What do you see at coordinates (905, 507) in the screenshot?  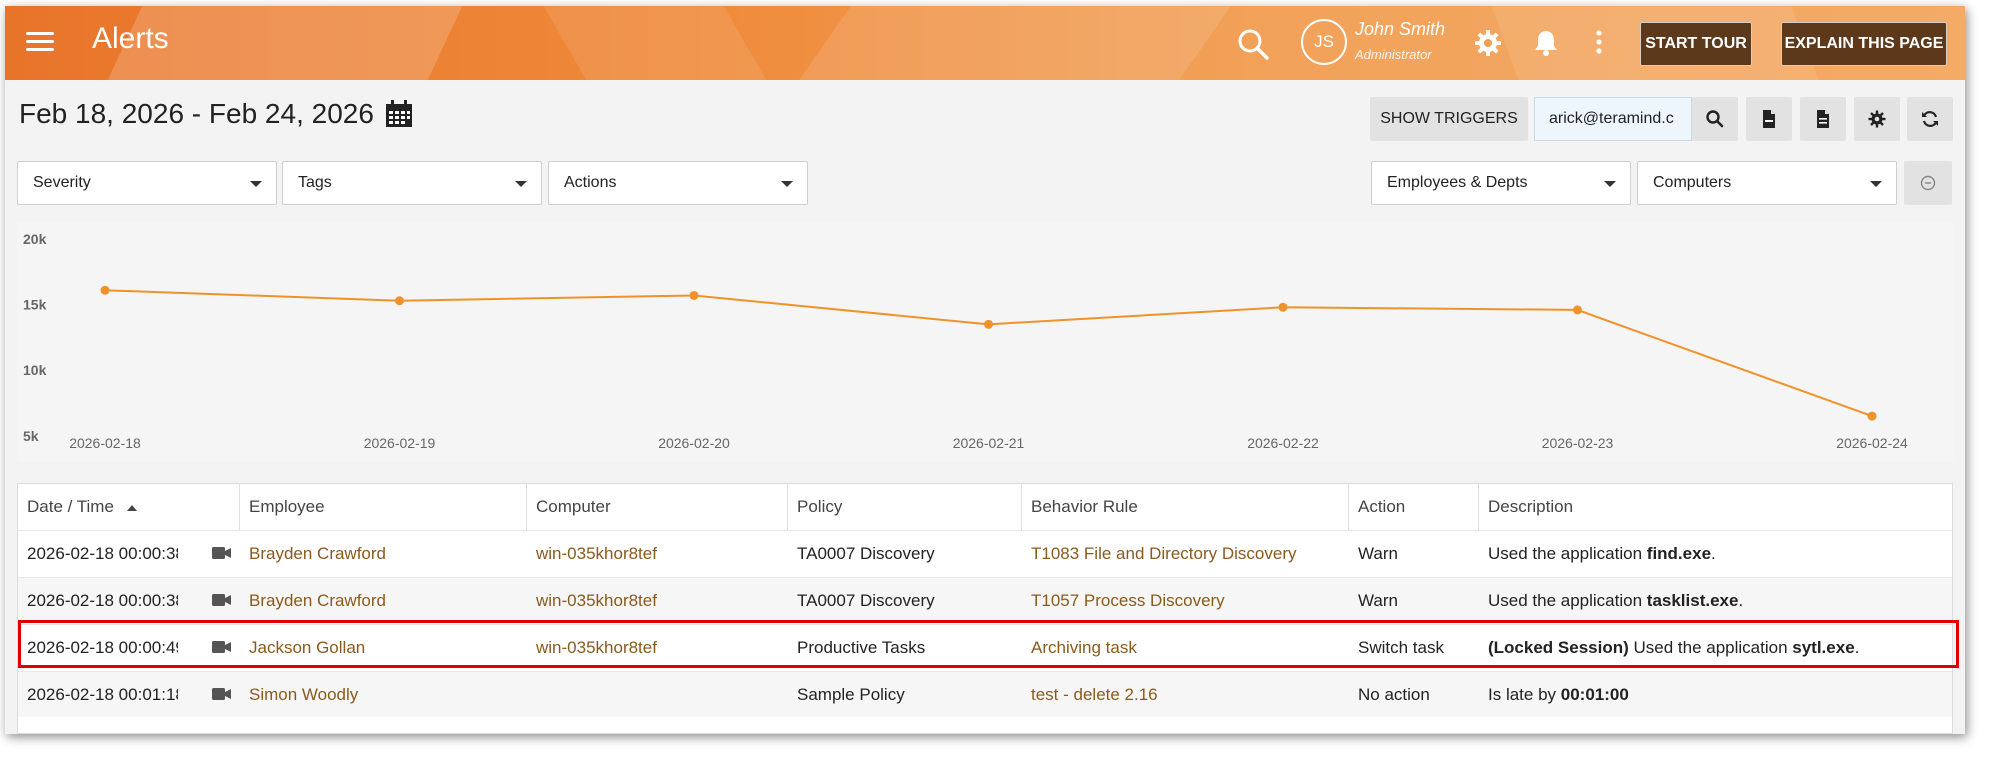 I see `column-header-policy: Policy` at bounding box center [905, 507].